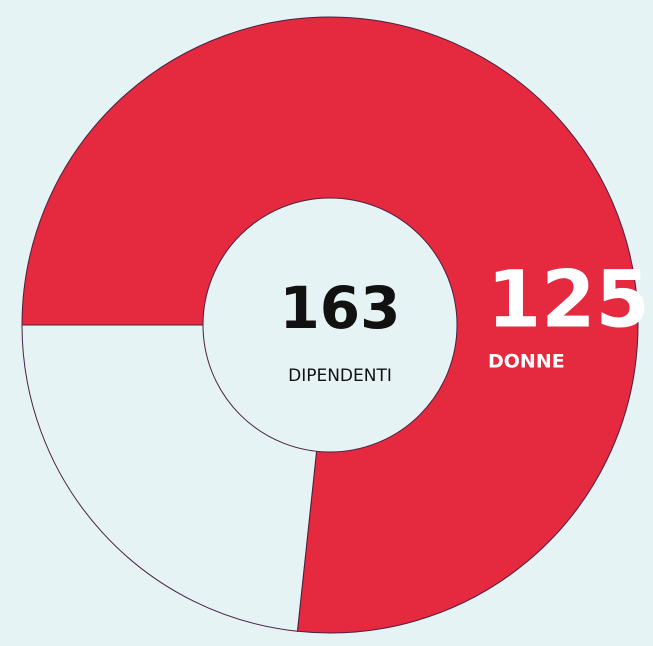 The image size is (653, 646). What do you see at coordinates (339, 308) in the screenshot?
I see `center-value: 163` at bounding box center [339, 308].